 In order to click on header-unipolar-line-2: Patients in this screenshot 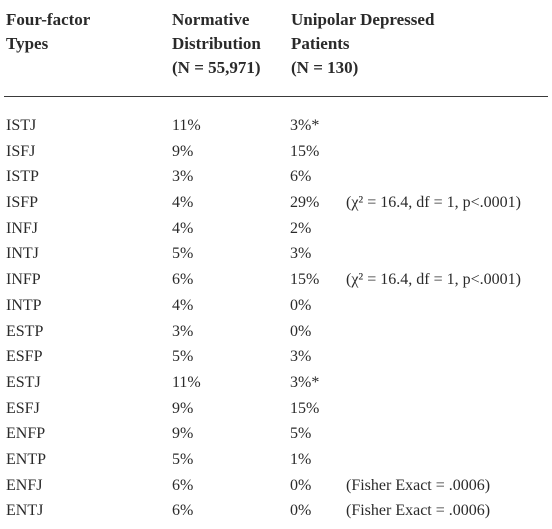, I will do `click(320, 43)`.